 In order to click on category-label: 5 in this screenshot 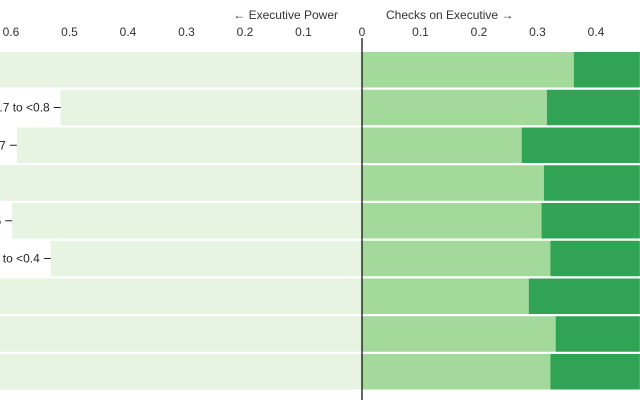, I will do `click(0, 221)`.